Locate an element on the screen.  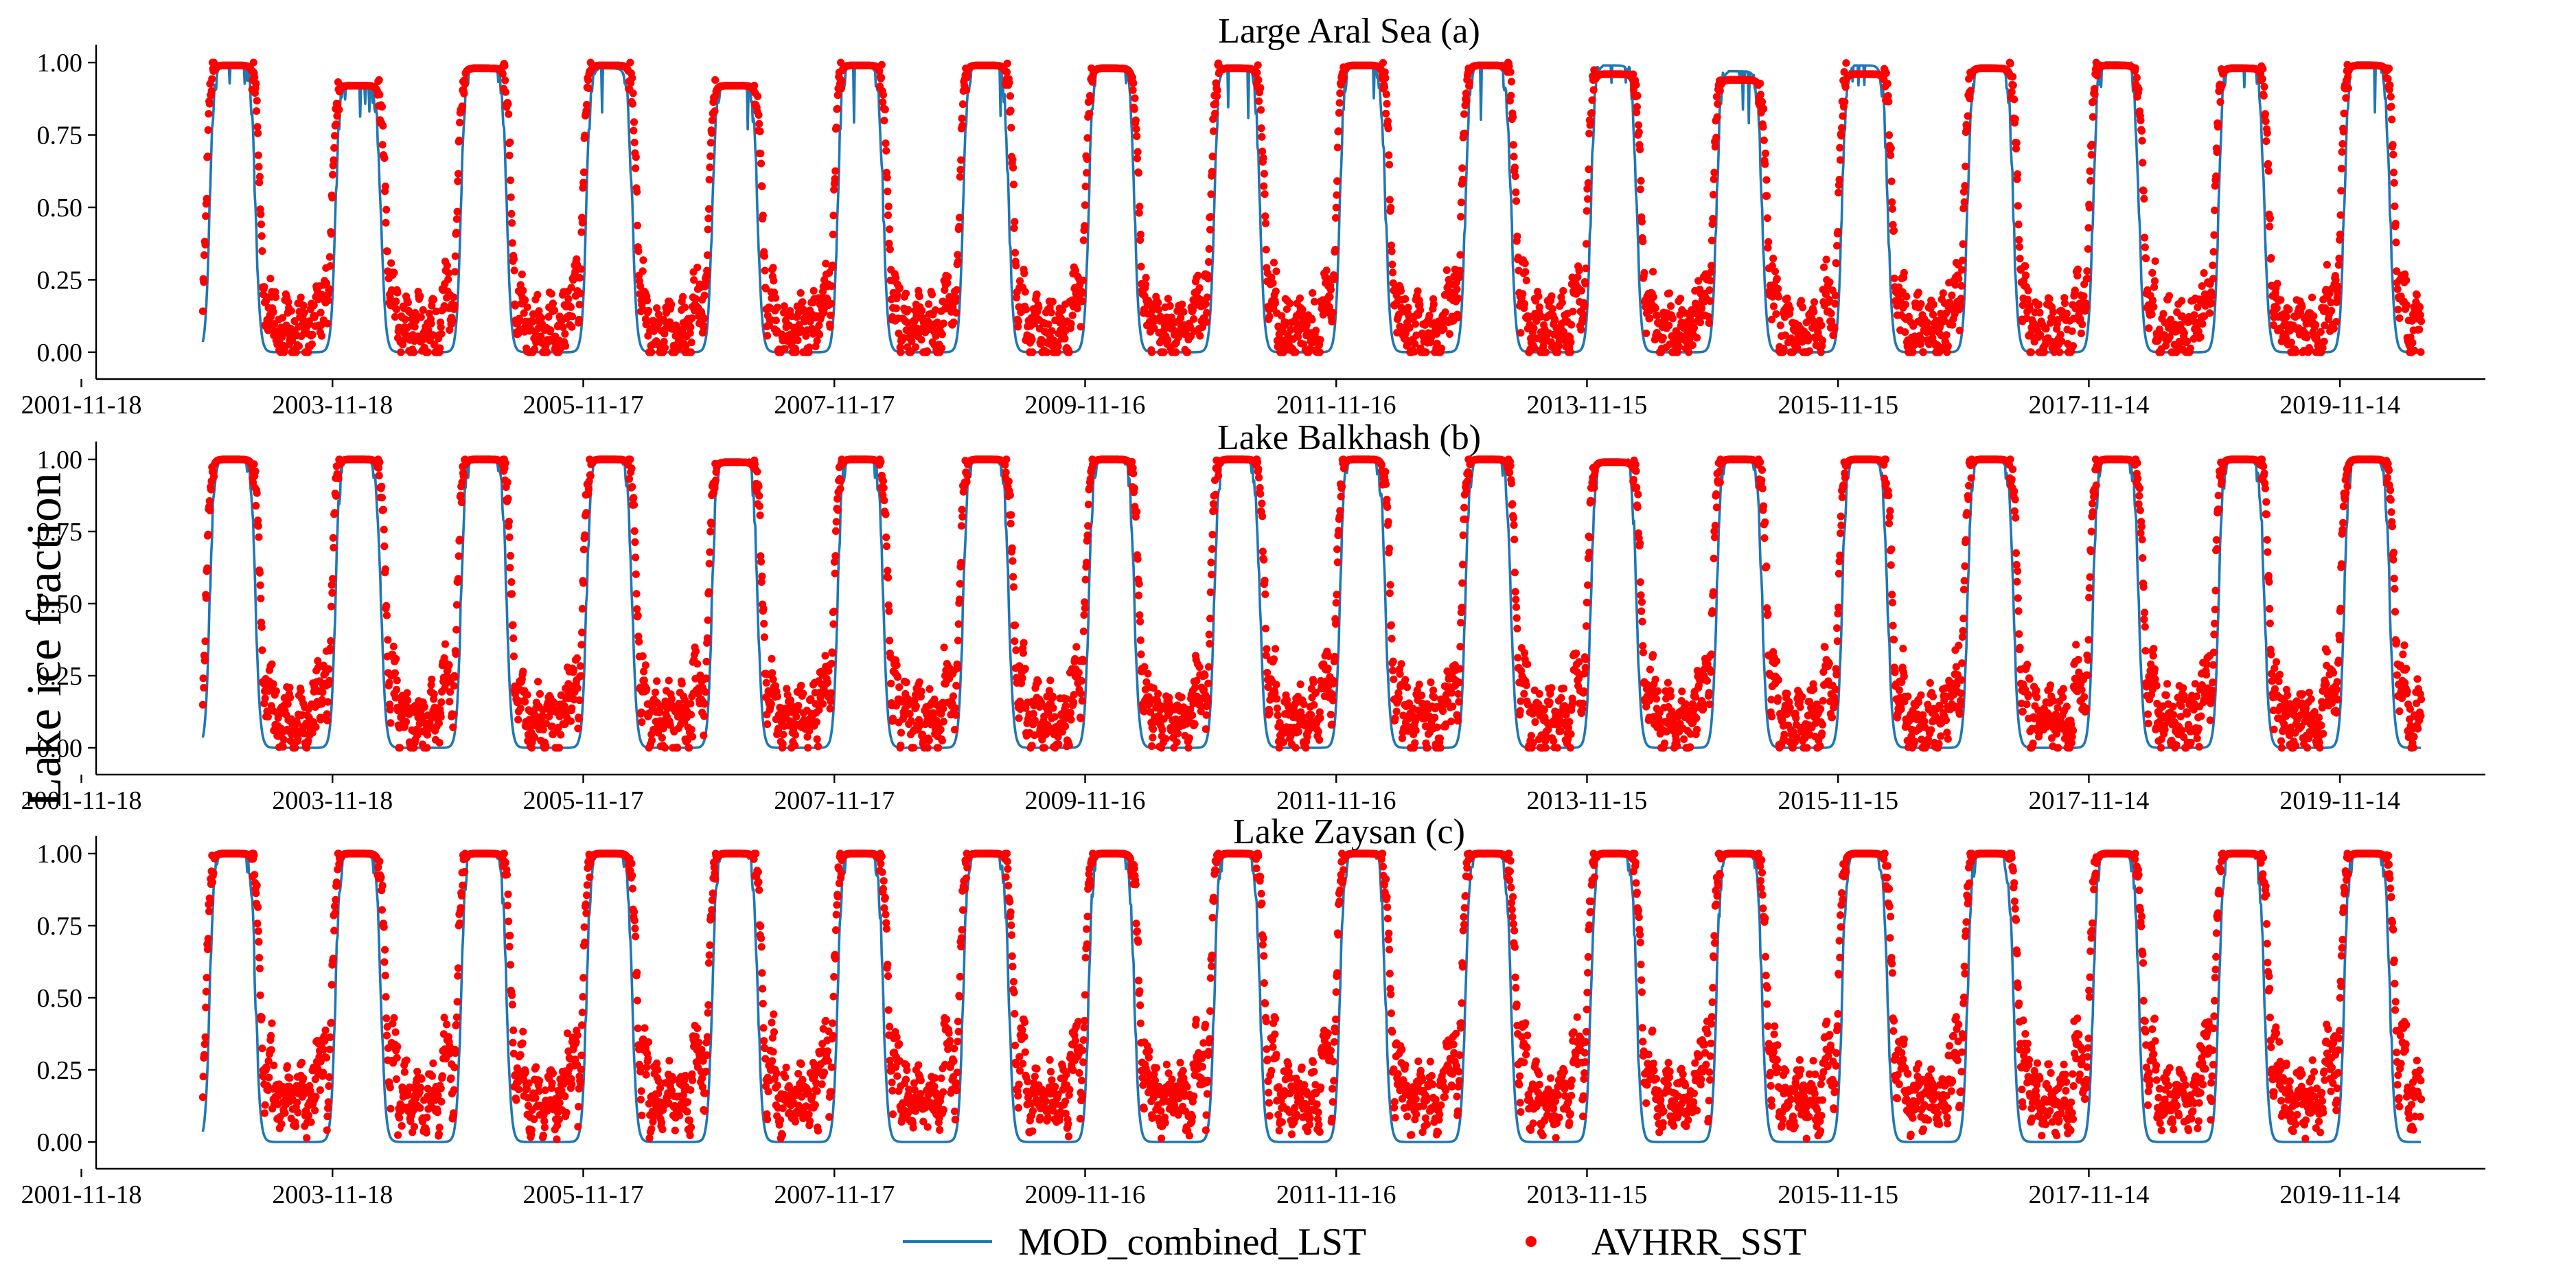
x-tick-label: 2005-11-17 is located at coordinates (583, 405).